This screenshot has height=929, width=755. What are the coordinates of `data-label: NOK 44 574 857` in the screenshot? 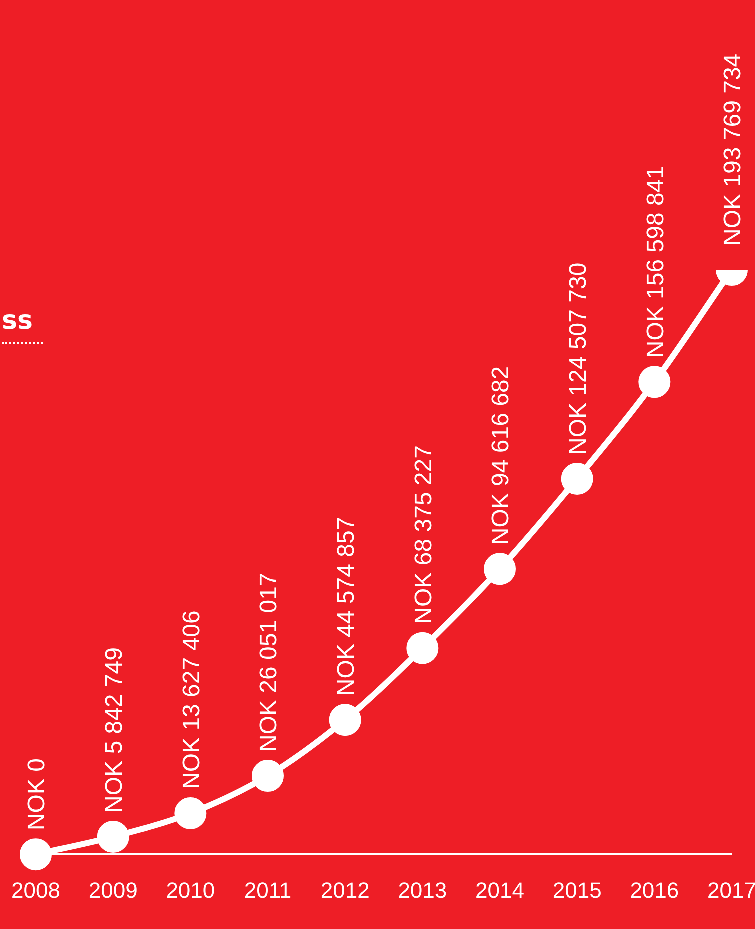 It's located at (346, 606).